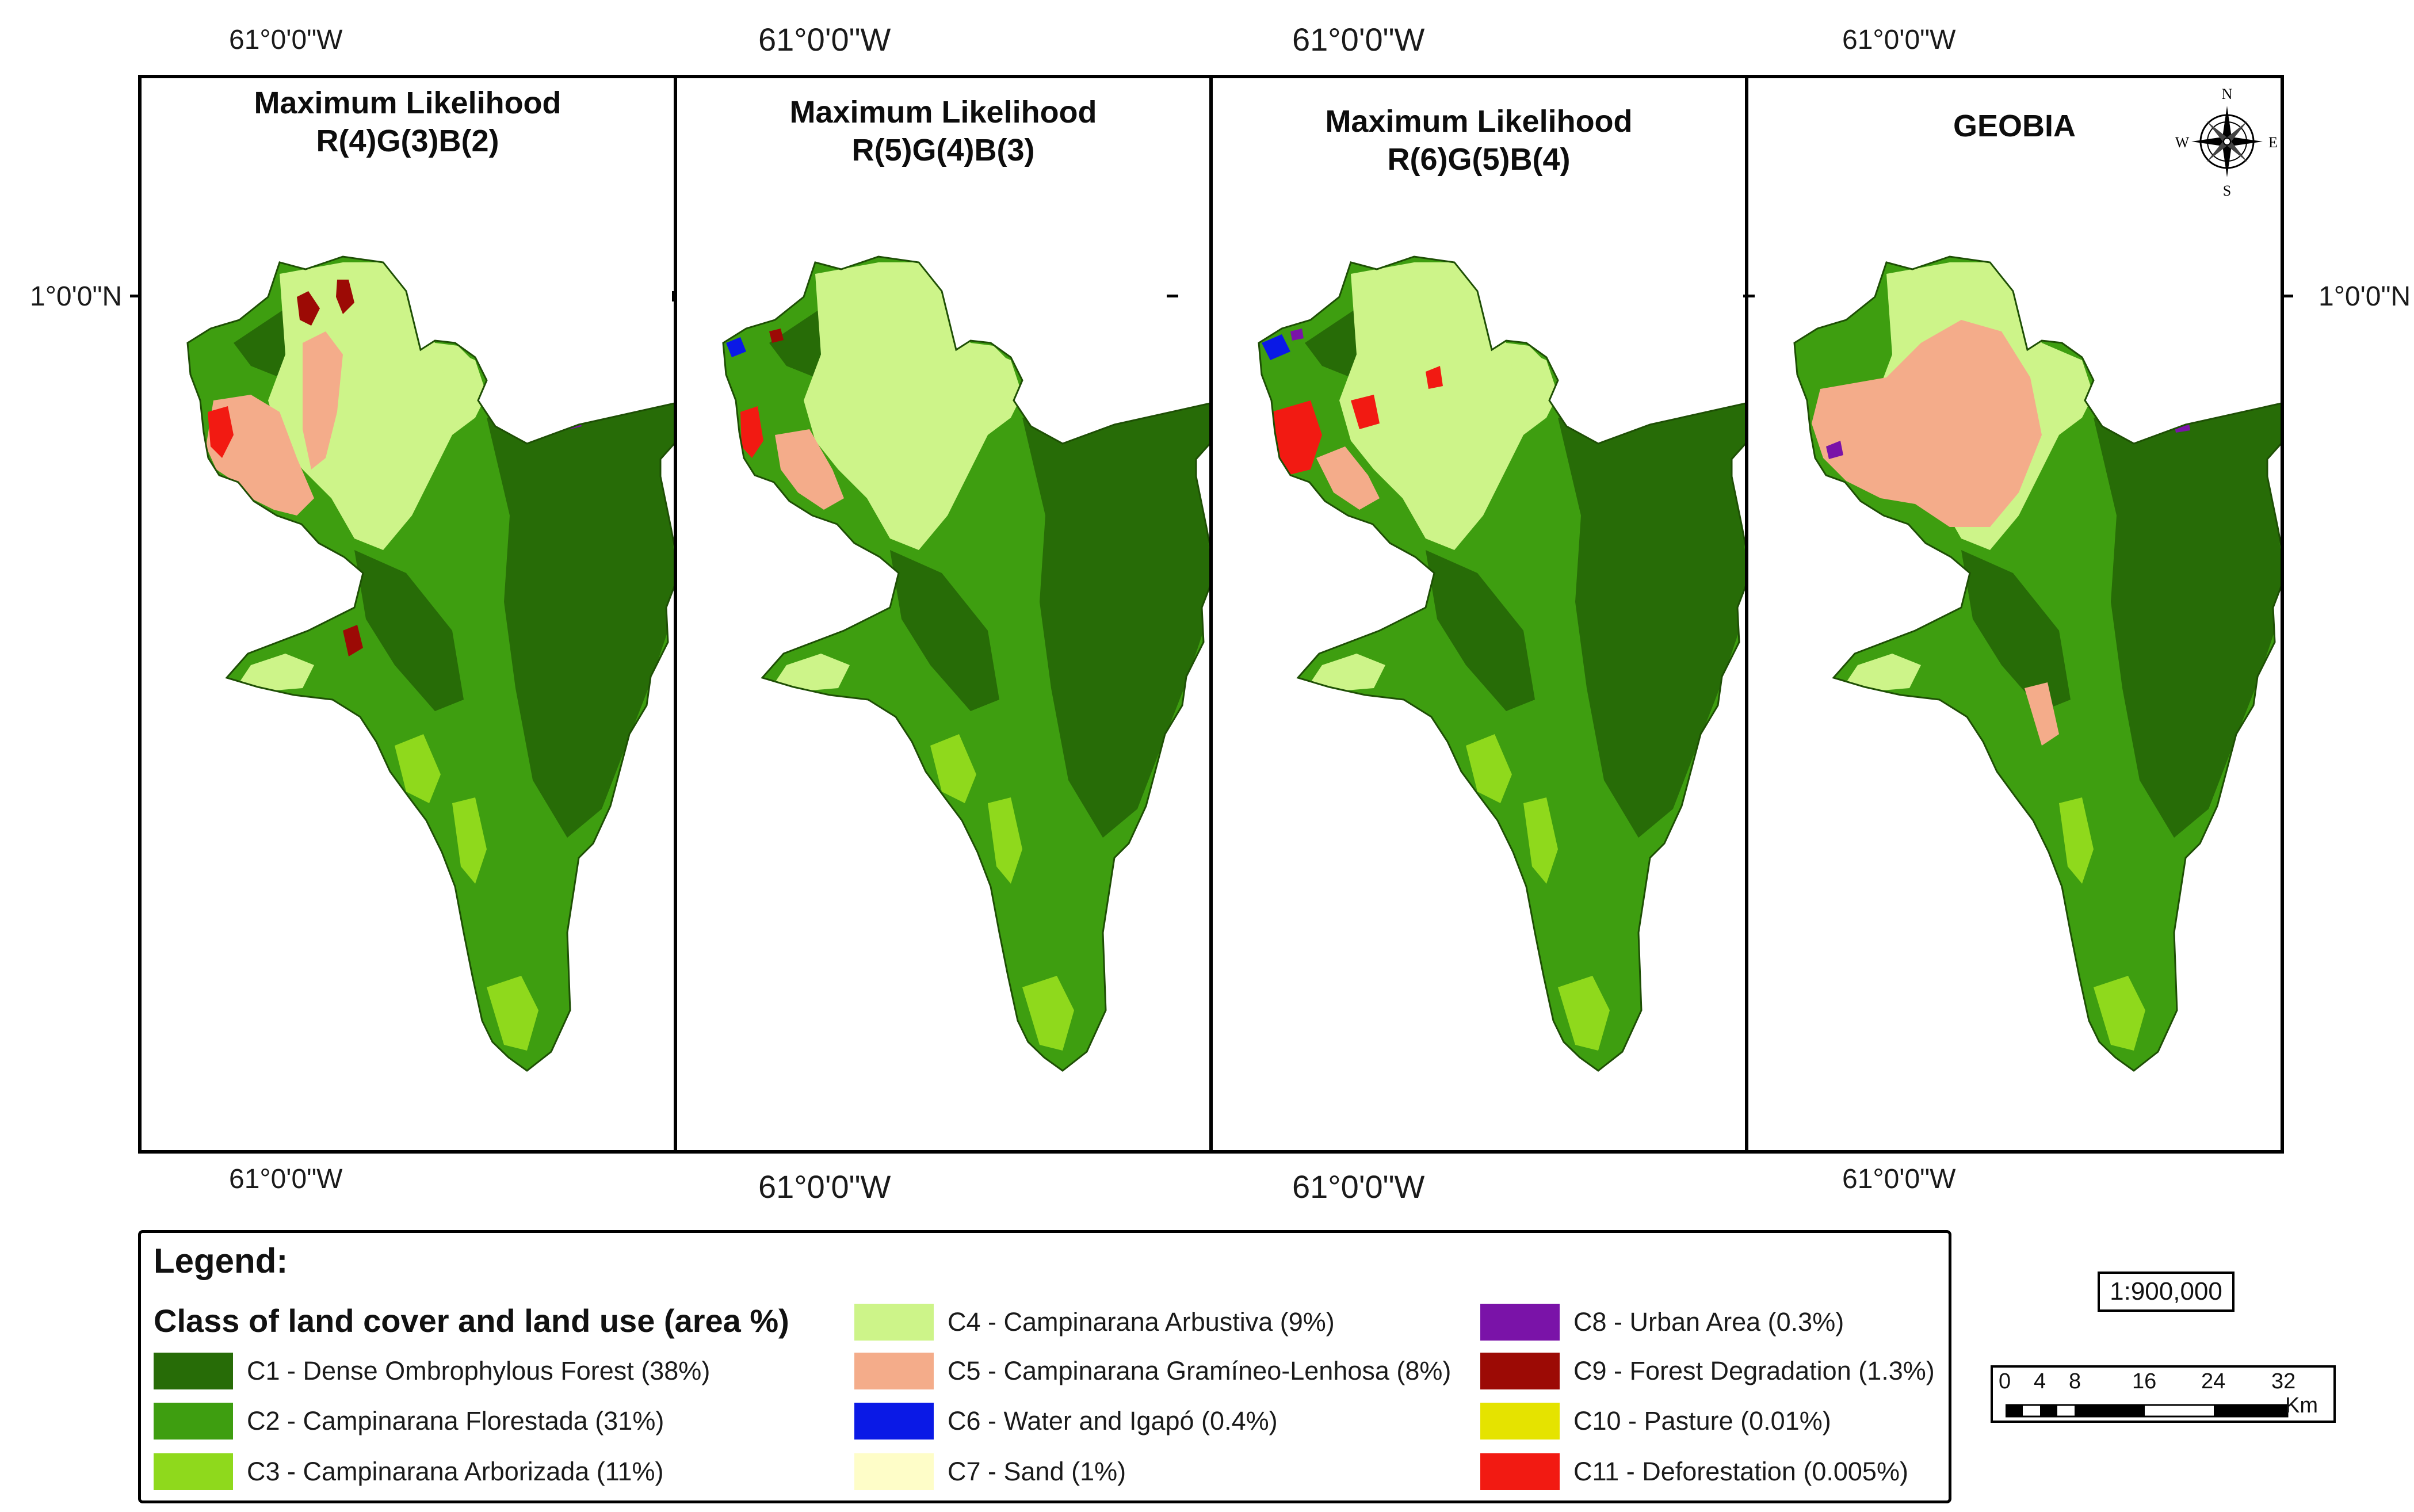 This screenshot has width=2414, height=1512. What do you see at coordinates (1037, 1471) in the screenshot?
I see `legend-label: C7 - Sand (1%)` at bounding box center [1037, 1471].